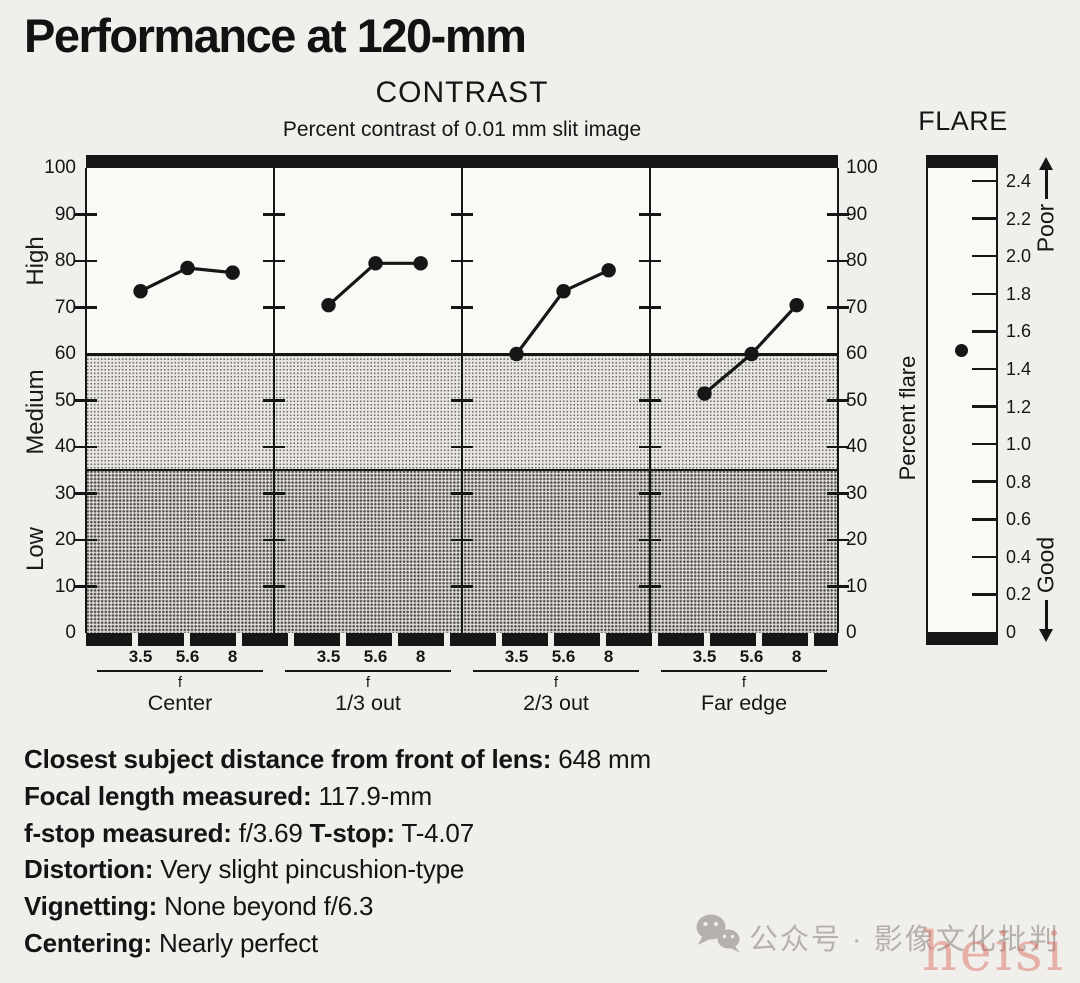 The width and height of the screenshot is (1080, 983). I want to click on panel-name: 2/3 out, so click(556, 703).